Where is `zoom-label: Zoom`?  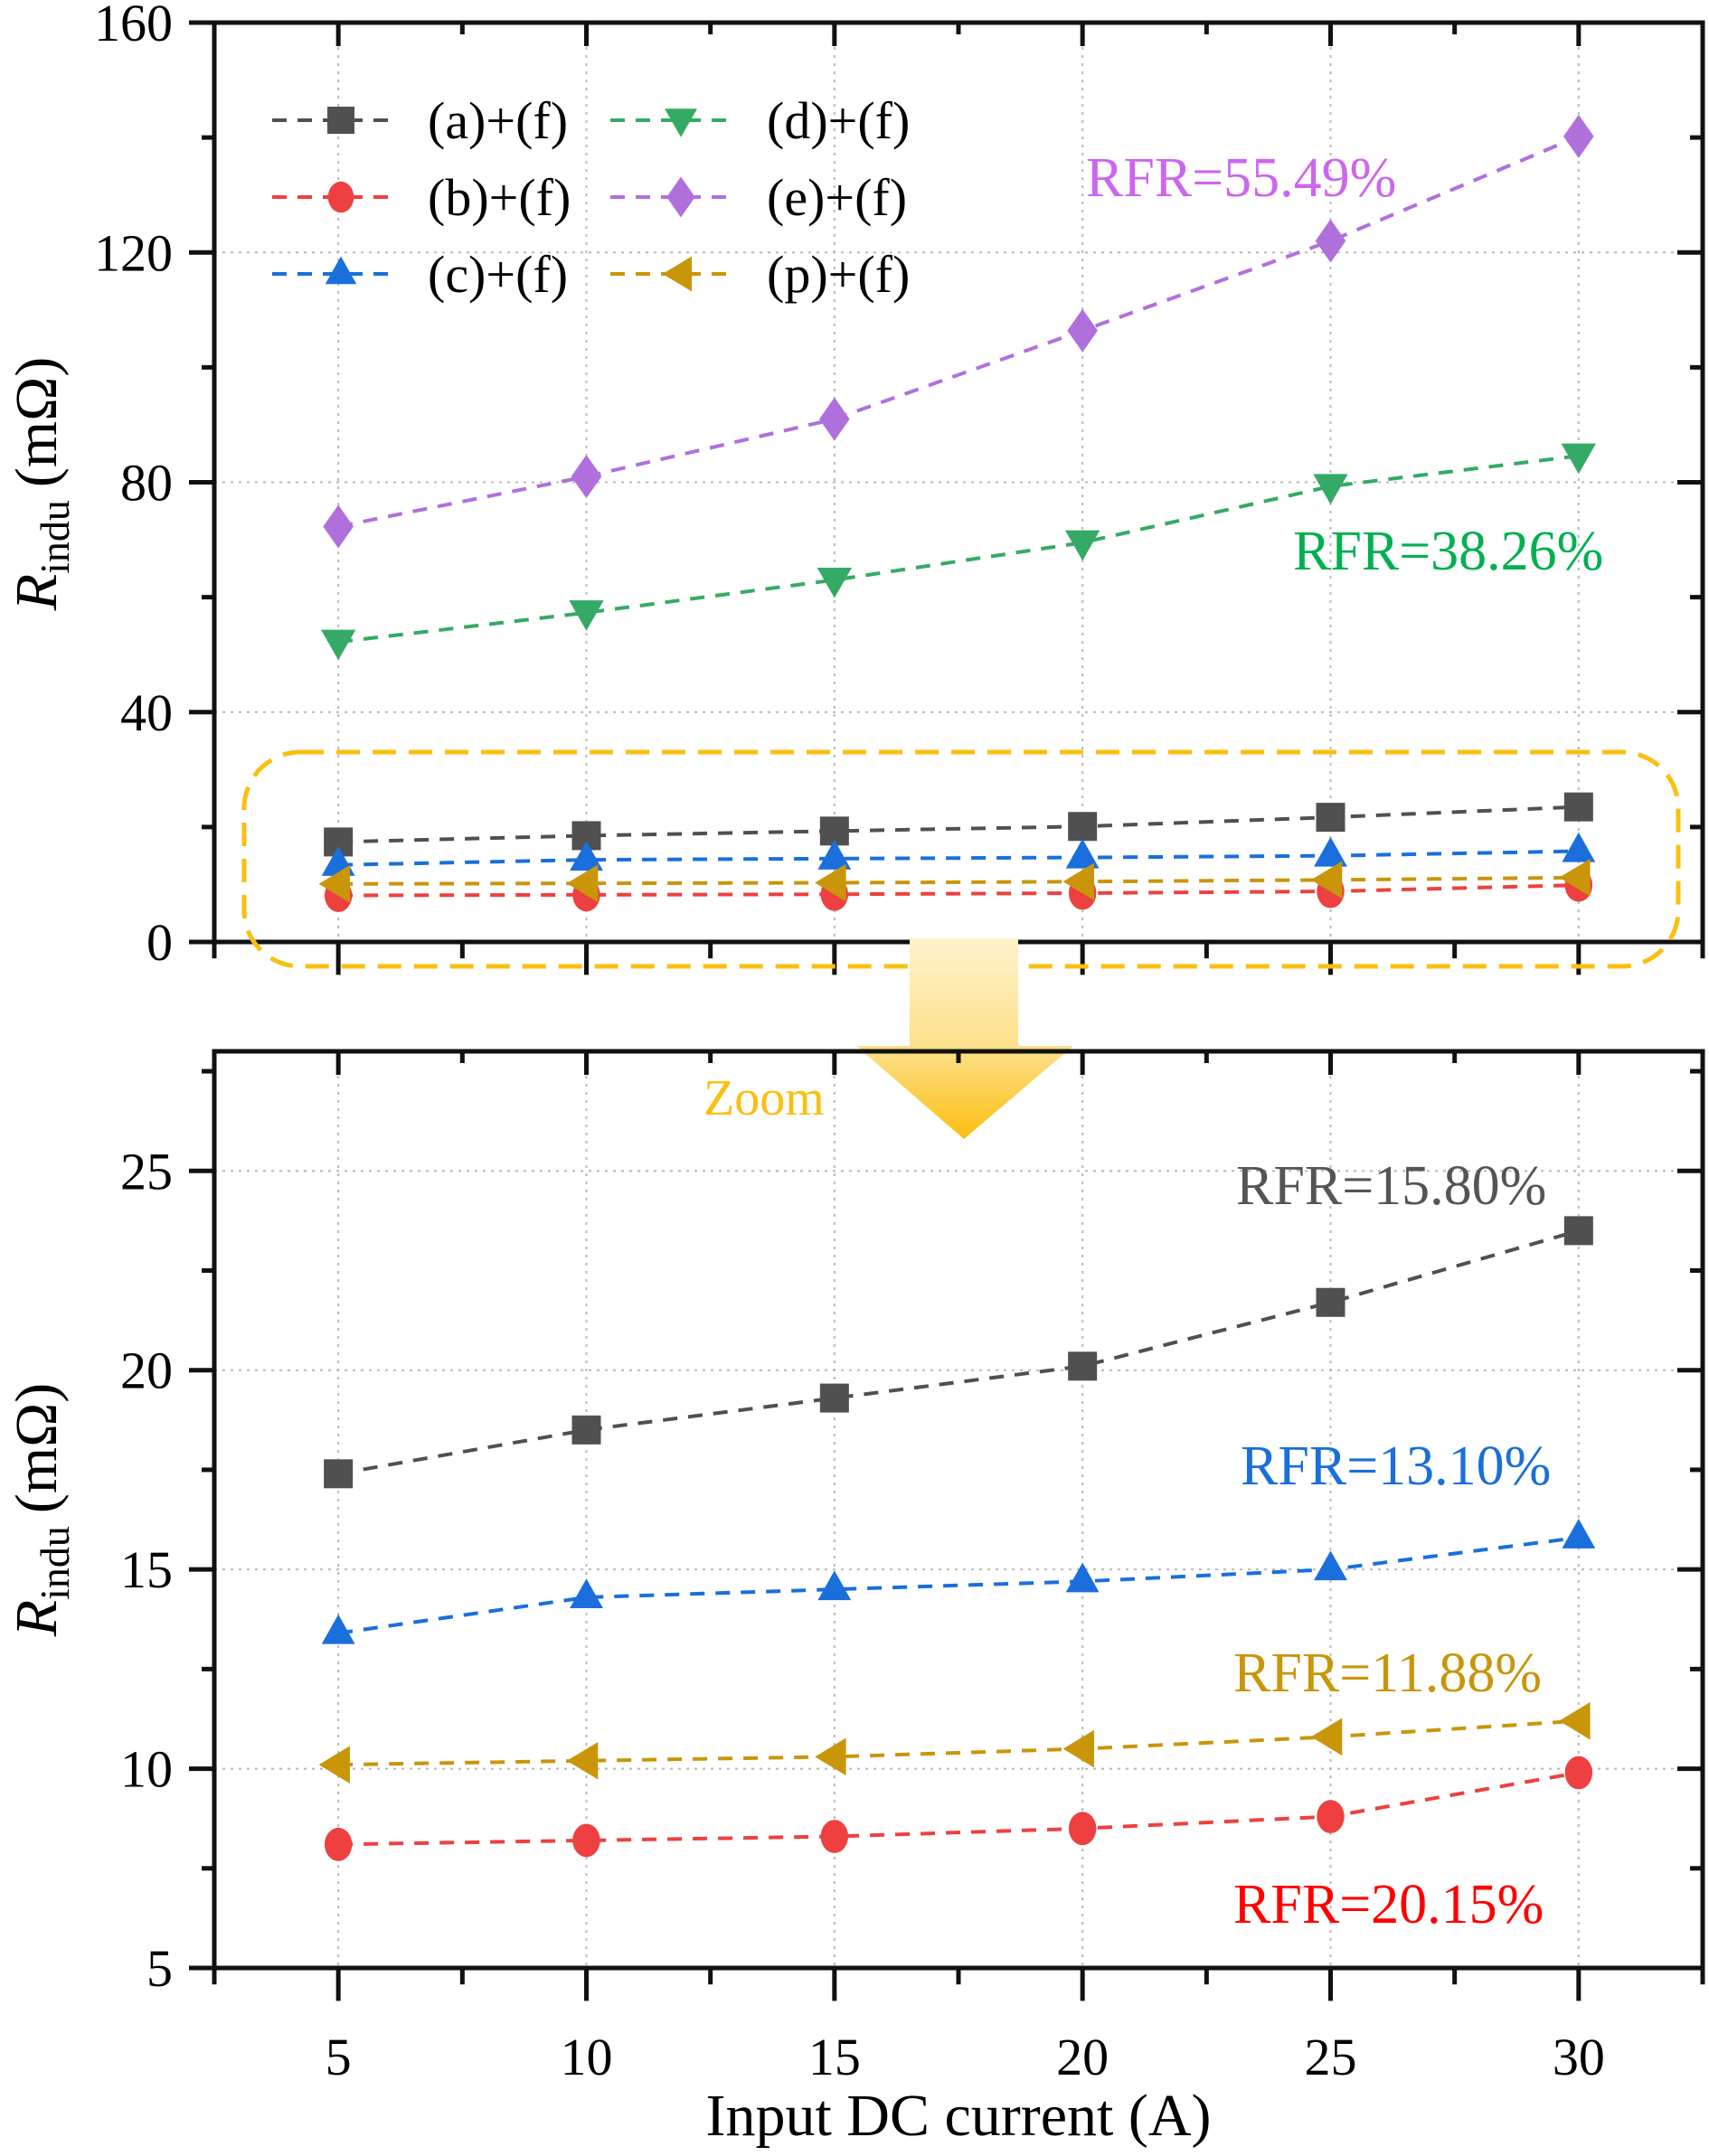 zoom-label: Zoom is located at coordinates (764, 1098).